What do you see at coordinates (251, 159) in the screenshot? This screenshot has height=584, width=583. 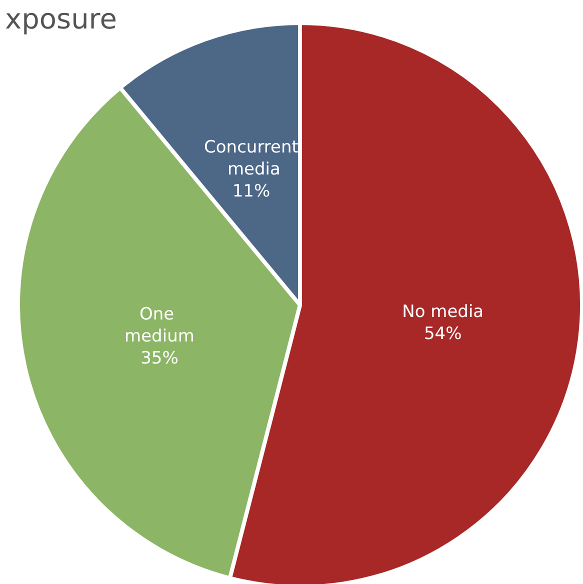 I see `slice-label: Concurrent media` at bounding box center [251, 159].